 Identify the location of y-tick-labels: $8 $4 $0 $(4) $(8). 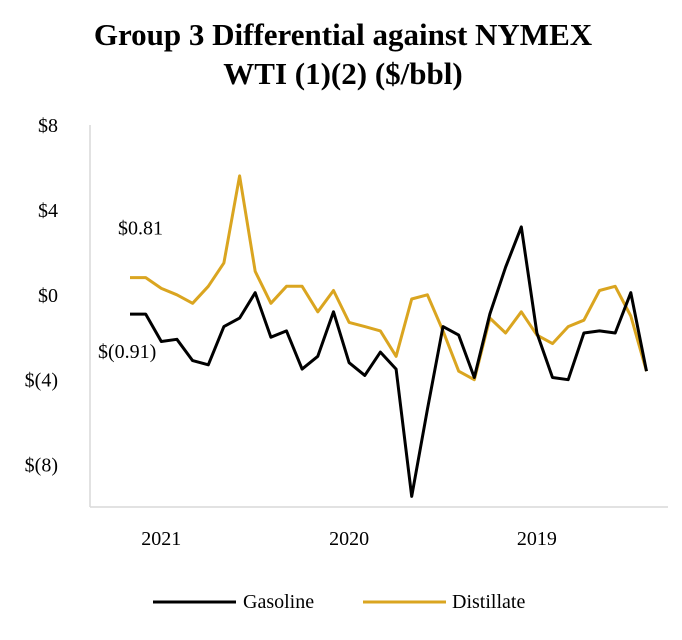
(41, 296).